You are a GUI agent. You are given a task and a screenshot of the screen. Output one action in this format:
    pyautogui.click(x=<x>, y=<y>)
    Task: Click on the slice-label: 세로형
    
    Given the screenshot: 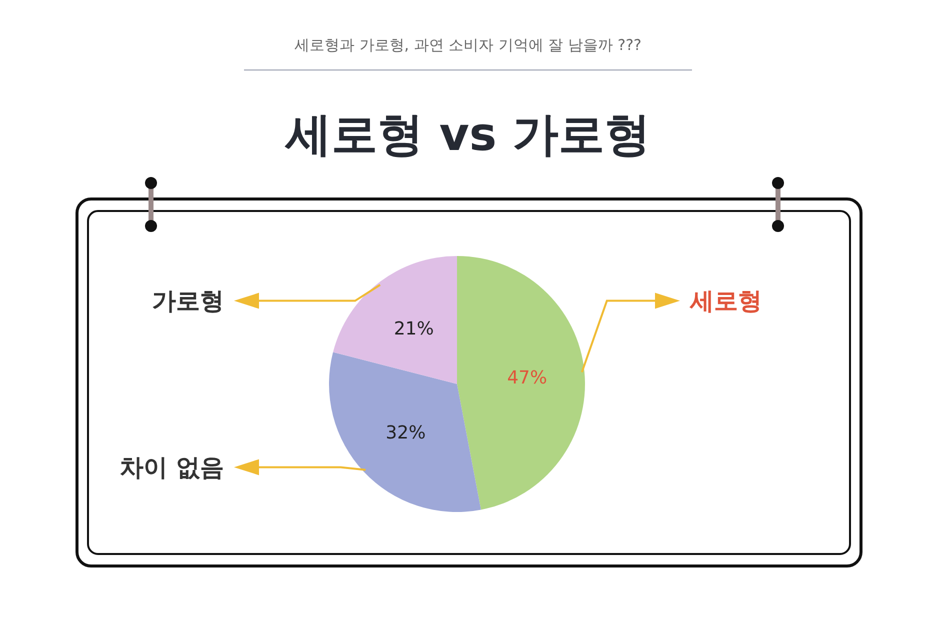 What is the action you would take?
    pyautogui.click(x=725, y=301)
    